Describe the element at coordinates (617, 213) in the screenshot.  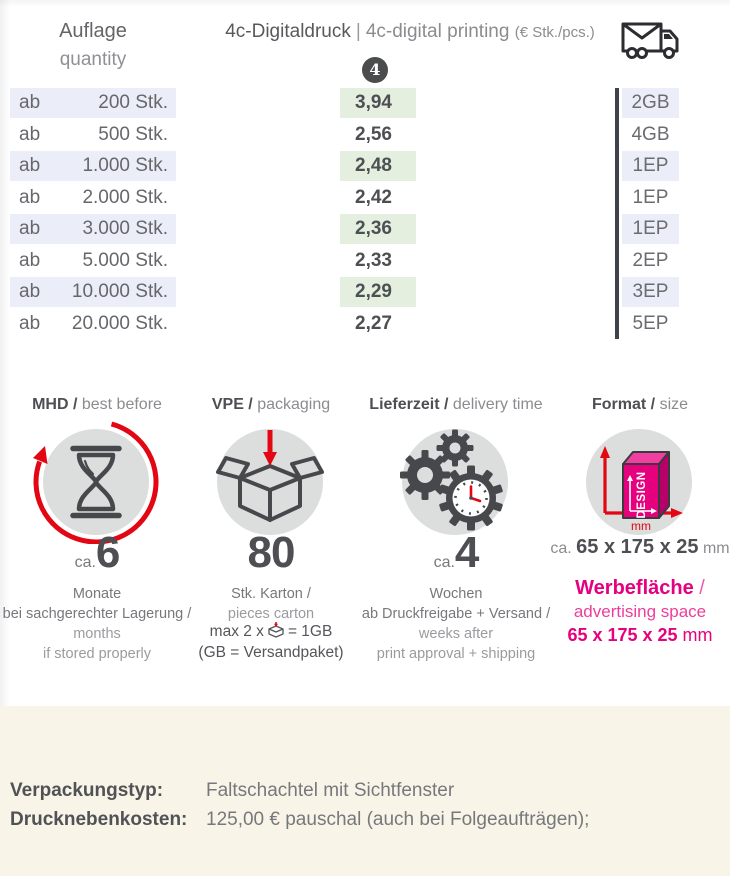
I see `packaging-divider-rule` at that location.